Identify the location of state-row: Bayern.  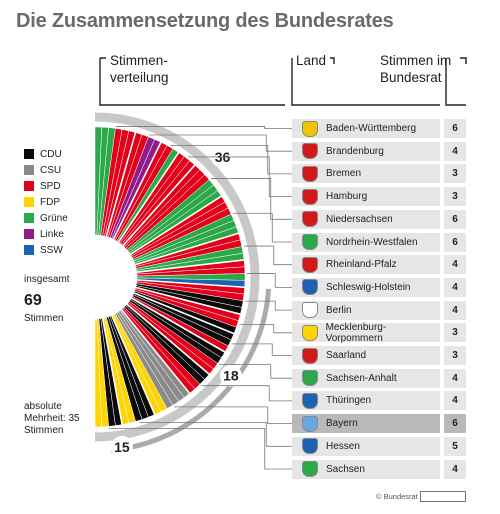
(366, 424).